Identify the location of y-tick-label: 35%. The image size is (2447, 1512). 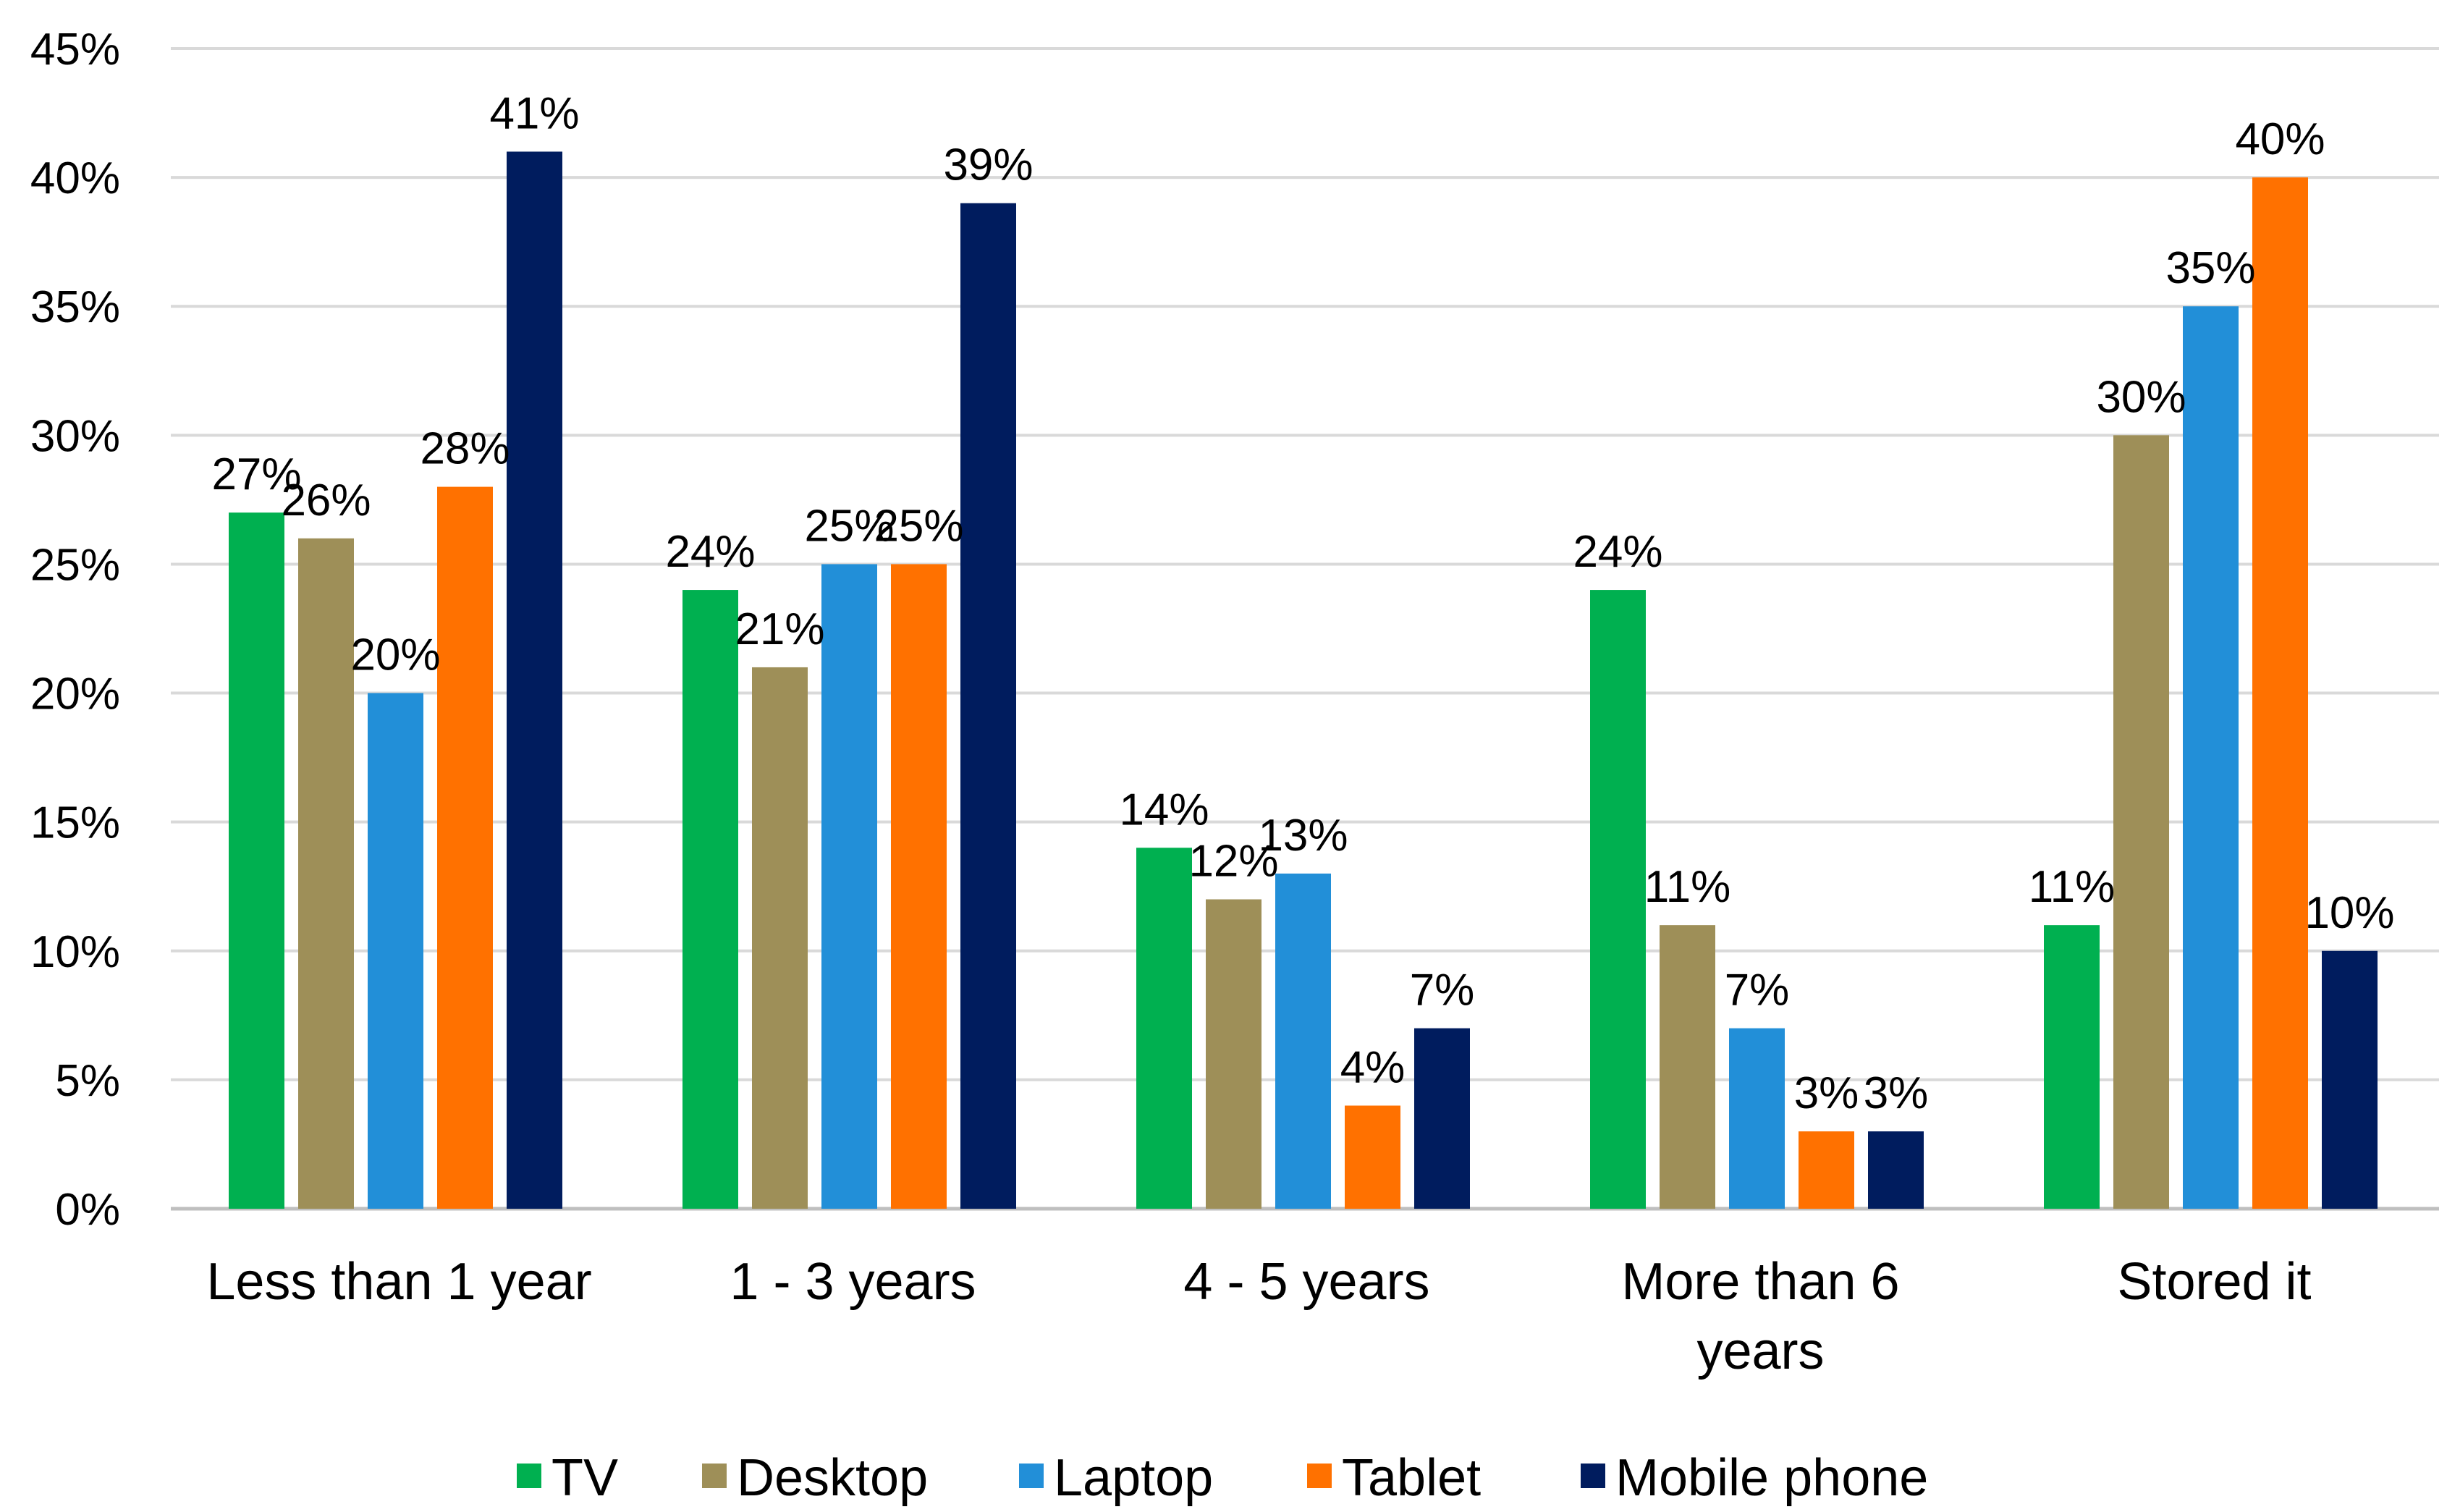
(75, 307).